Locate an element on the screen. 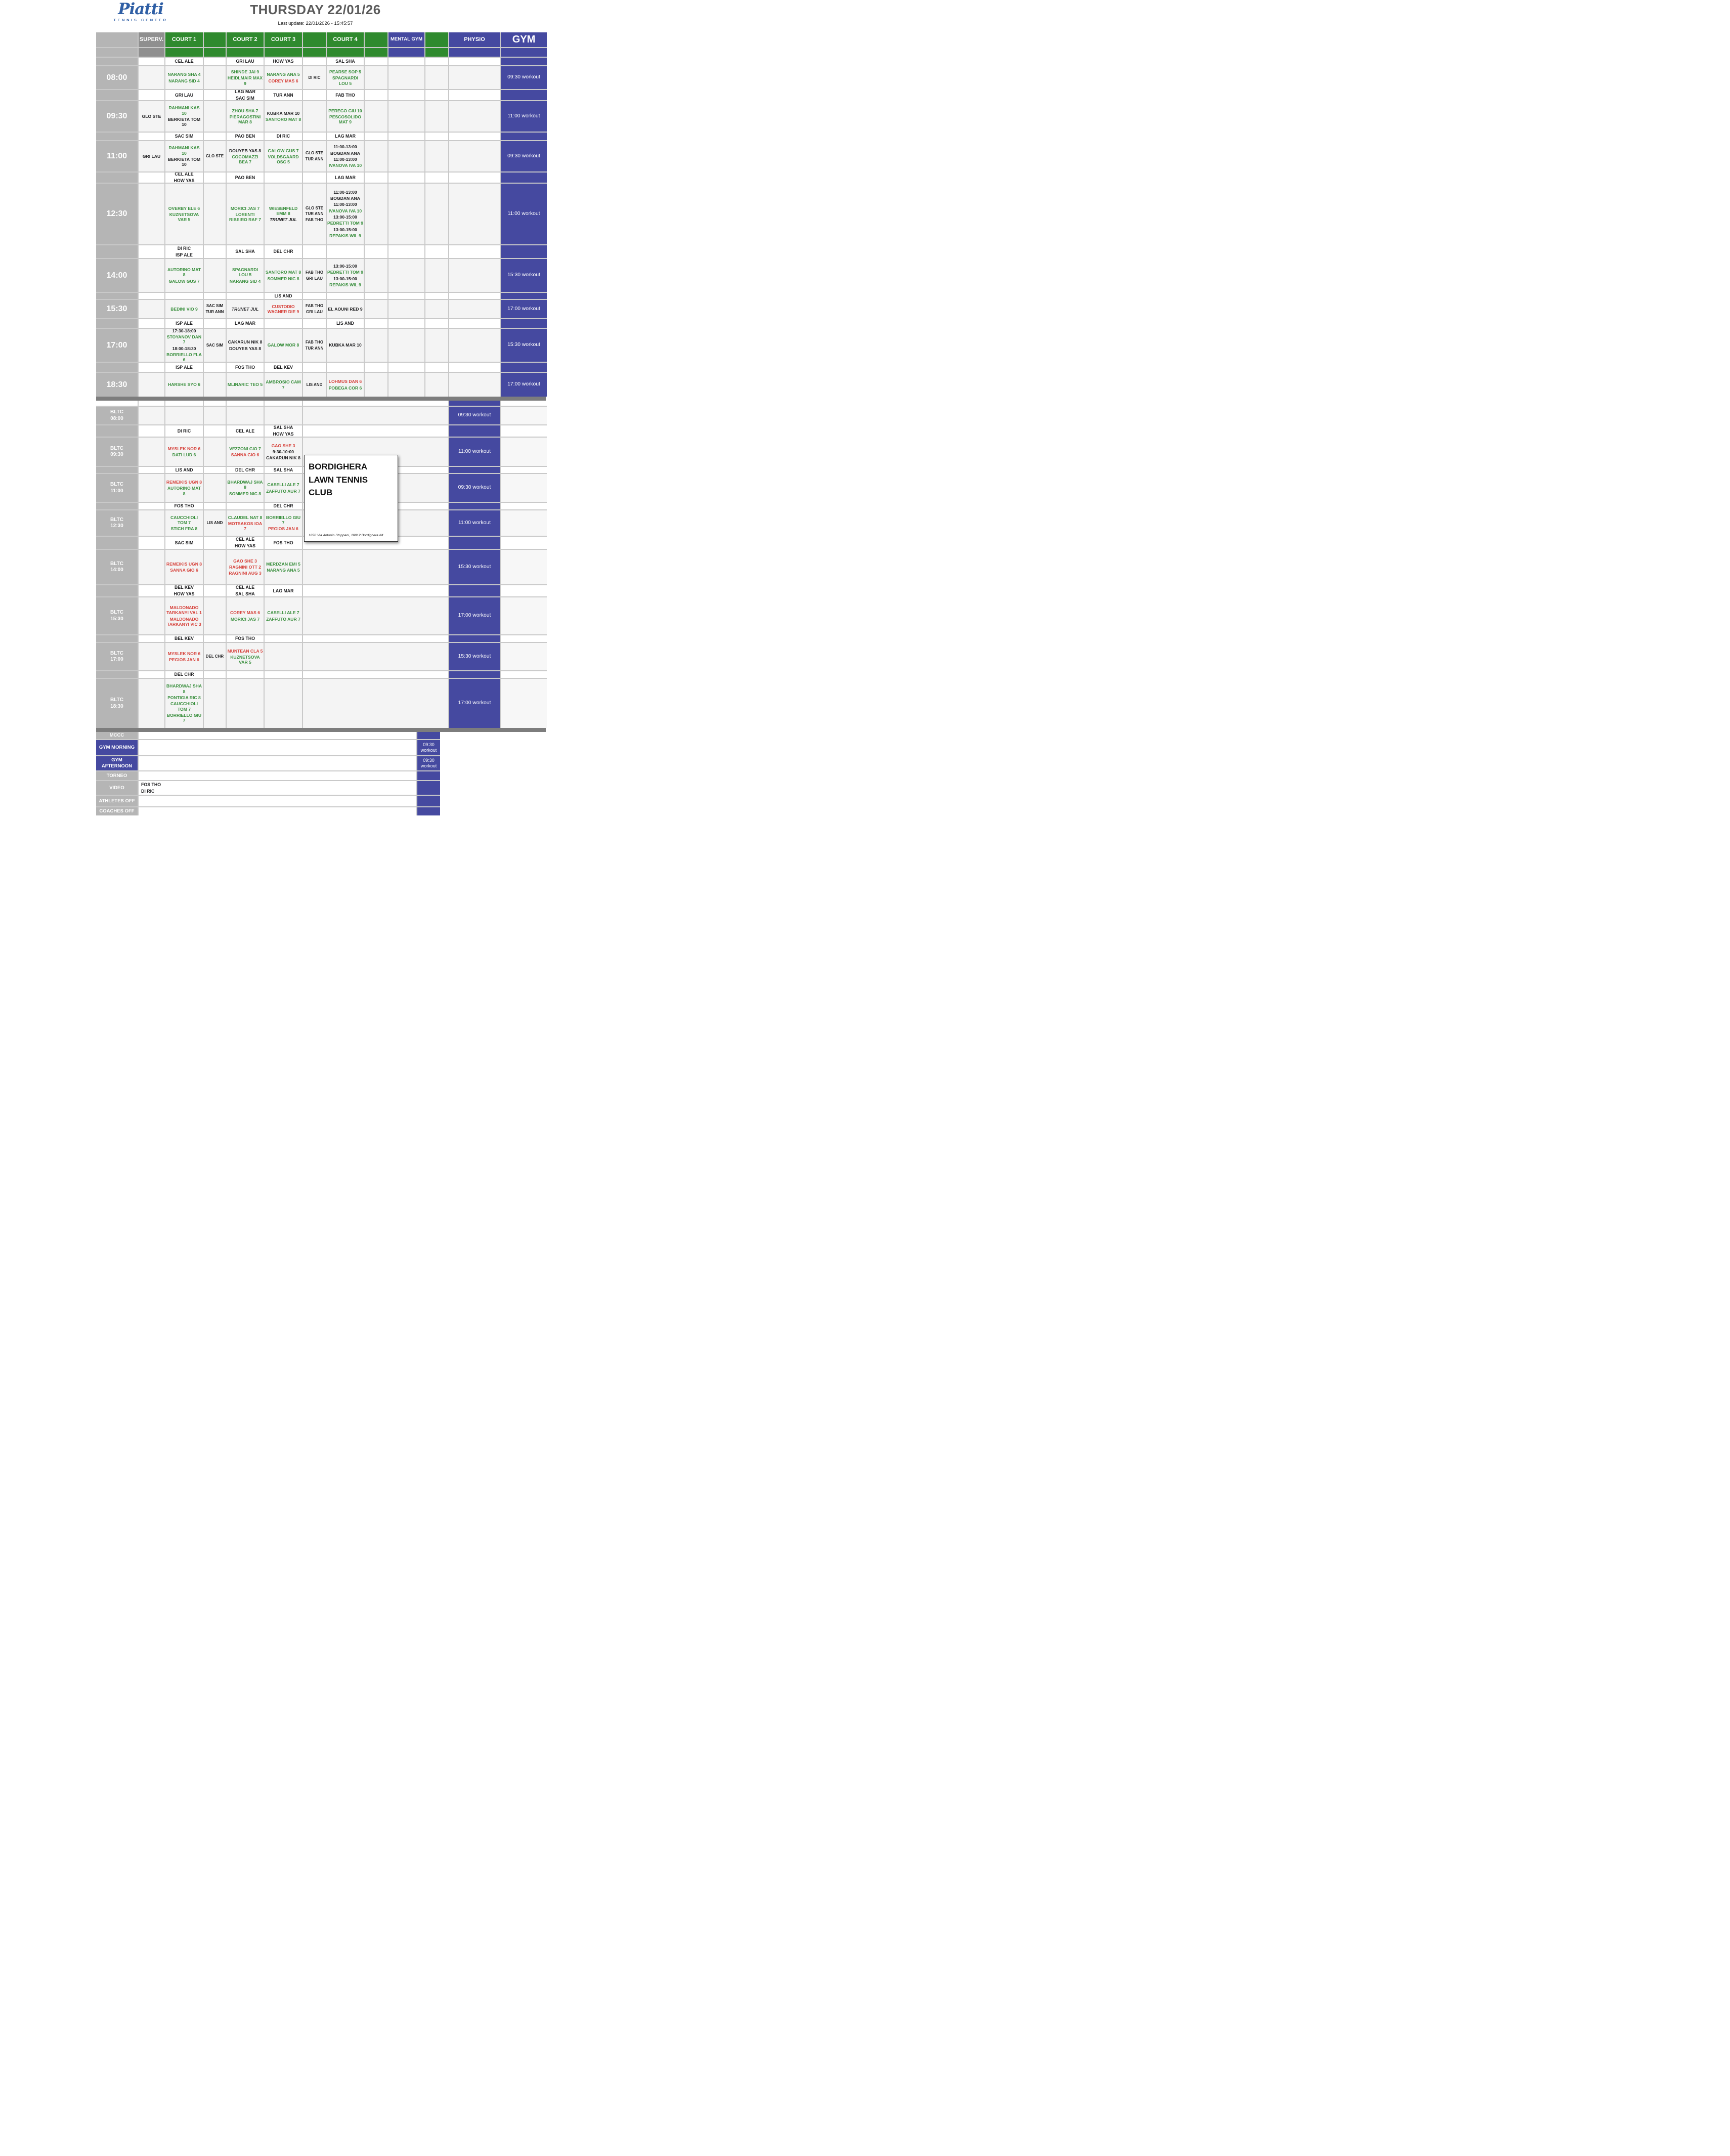 This screenshot has height=2156, width=1730. player-entry: MALDONADO TARKANYI VIC 3 is located at coordinates (184, 621).